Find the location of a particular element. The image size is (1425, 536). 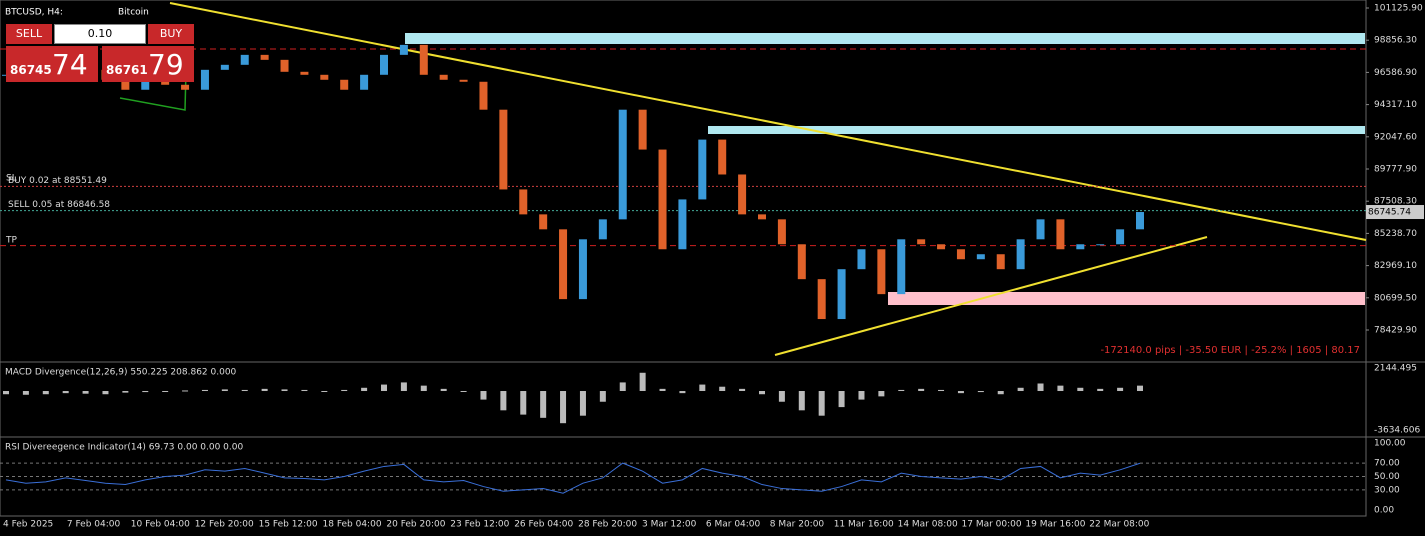

buy-button: BUY is located at coordinates (171, 34).